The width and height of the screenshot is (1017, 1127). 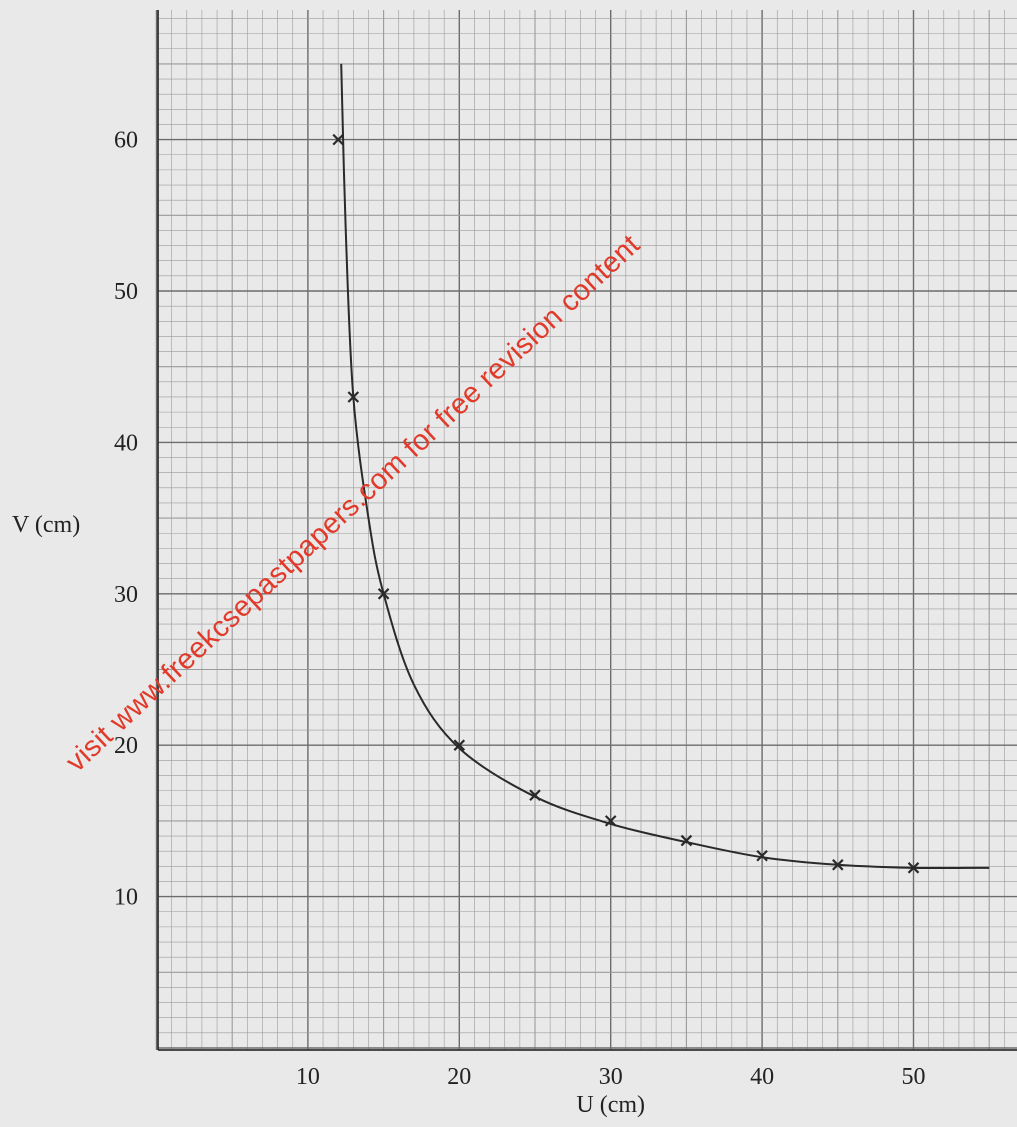 What do you see at coordinates (46, 525) in the screenshot?
I see `y-axis-label: V (cm)` at bounding box center [46, 525].